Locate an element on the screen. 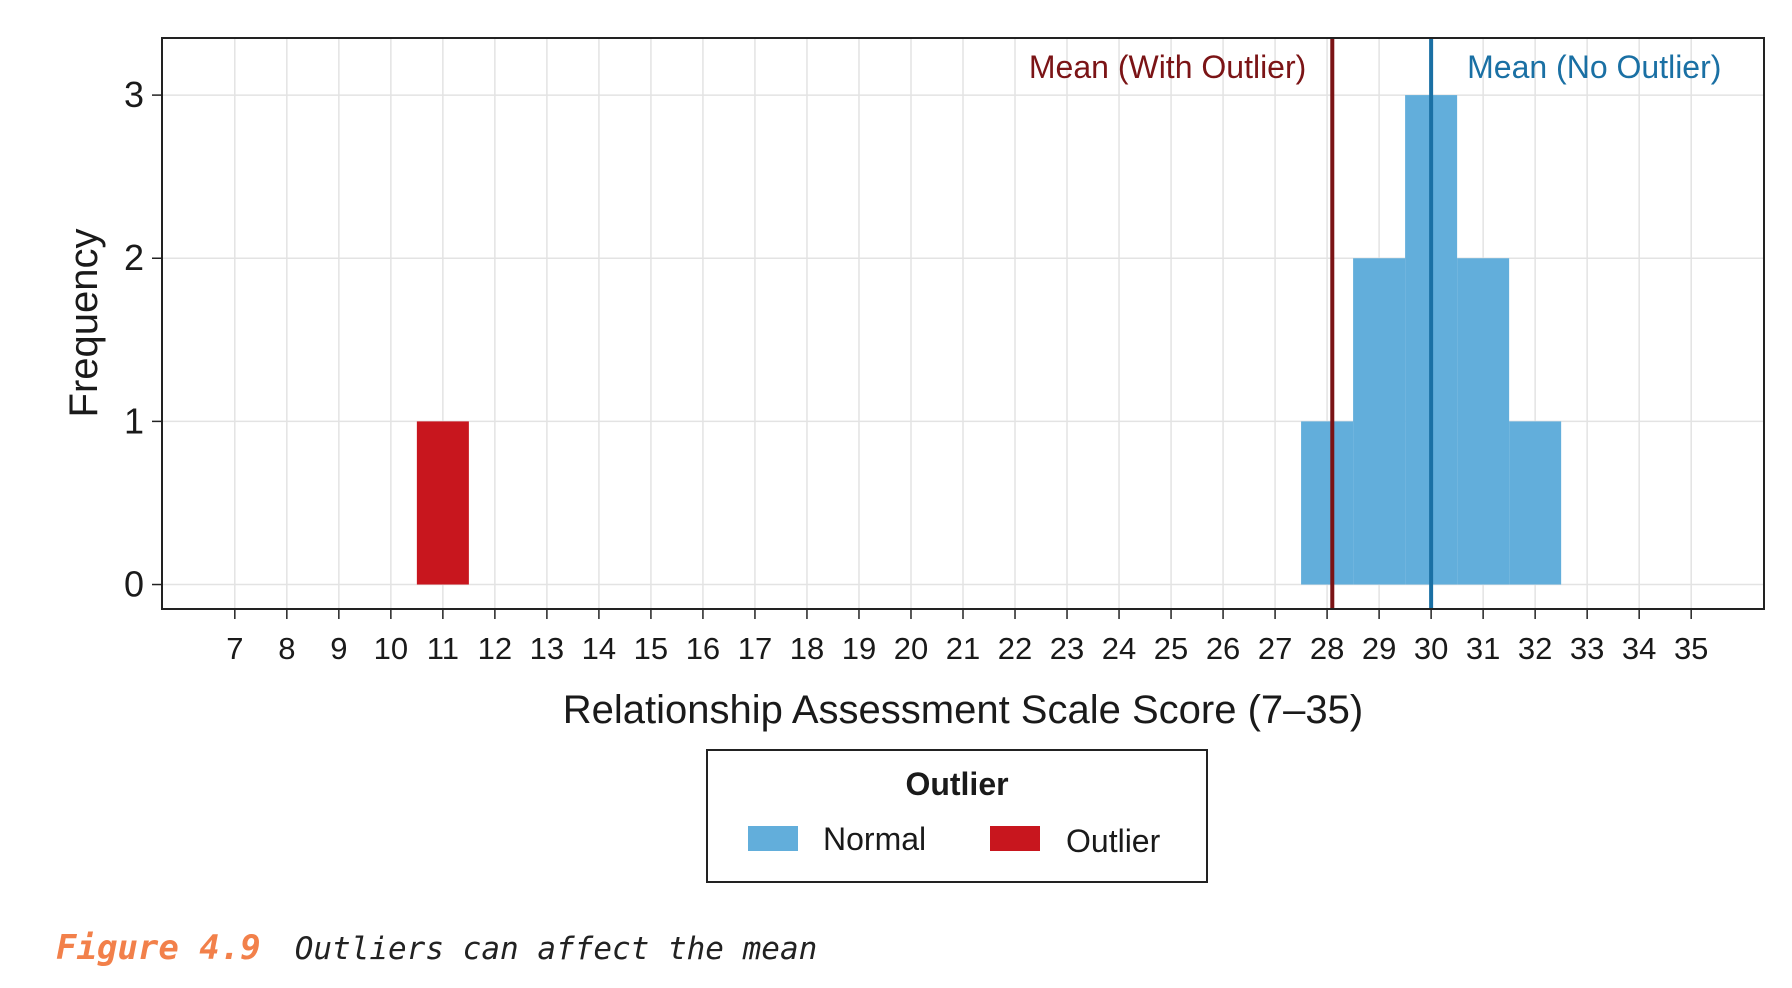 The width and height of the screenshot is (1792, 988). y-tick-label: 0 is located at coordinates (134, 584).